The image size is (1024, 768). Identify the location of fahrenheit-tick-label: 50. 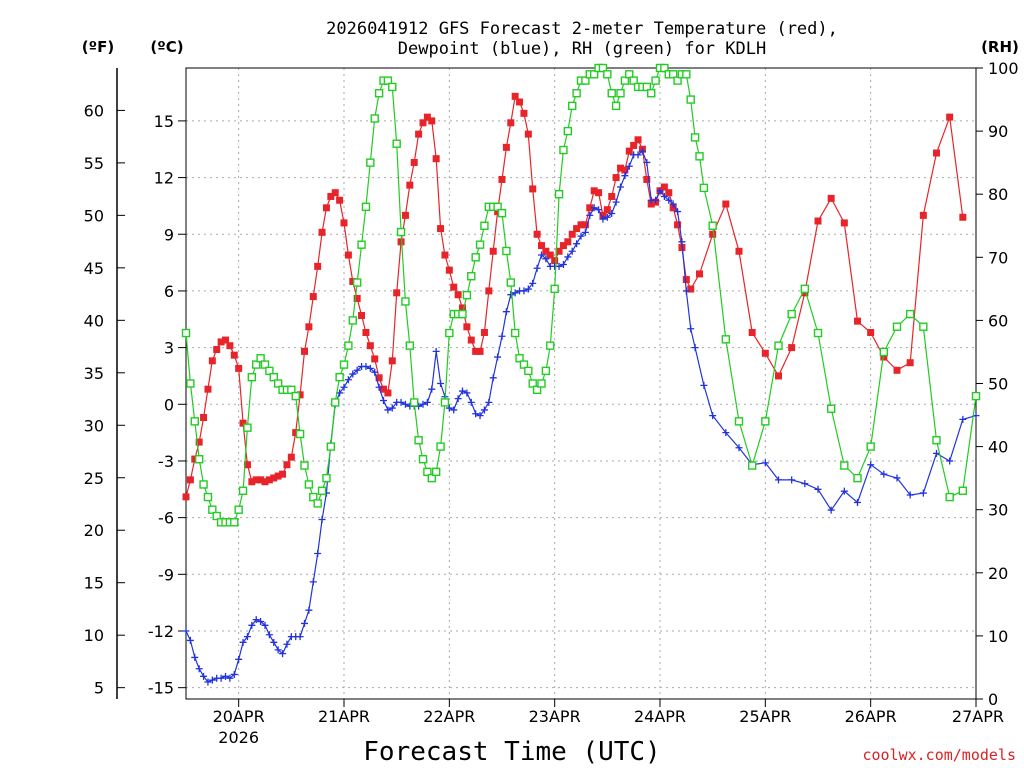
(94, 215).